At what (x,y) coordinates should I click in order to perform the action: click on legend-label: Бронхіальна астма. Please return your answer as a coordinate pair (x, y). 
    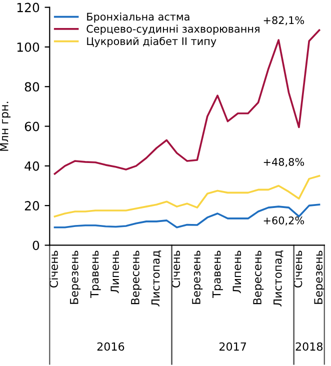
    Looking at the image, I should click on (138, 17).